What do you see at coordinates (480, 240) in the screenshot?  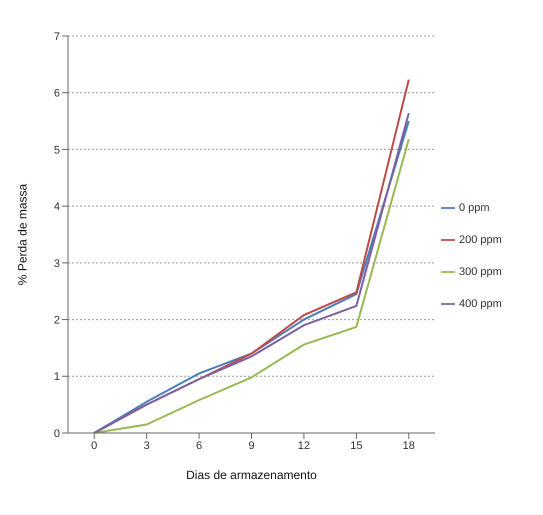 I see `legend-label: 200 ppm` at bounding box center [480, 240].